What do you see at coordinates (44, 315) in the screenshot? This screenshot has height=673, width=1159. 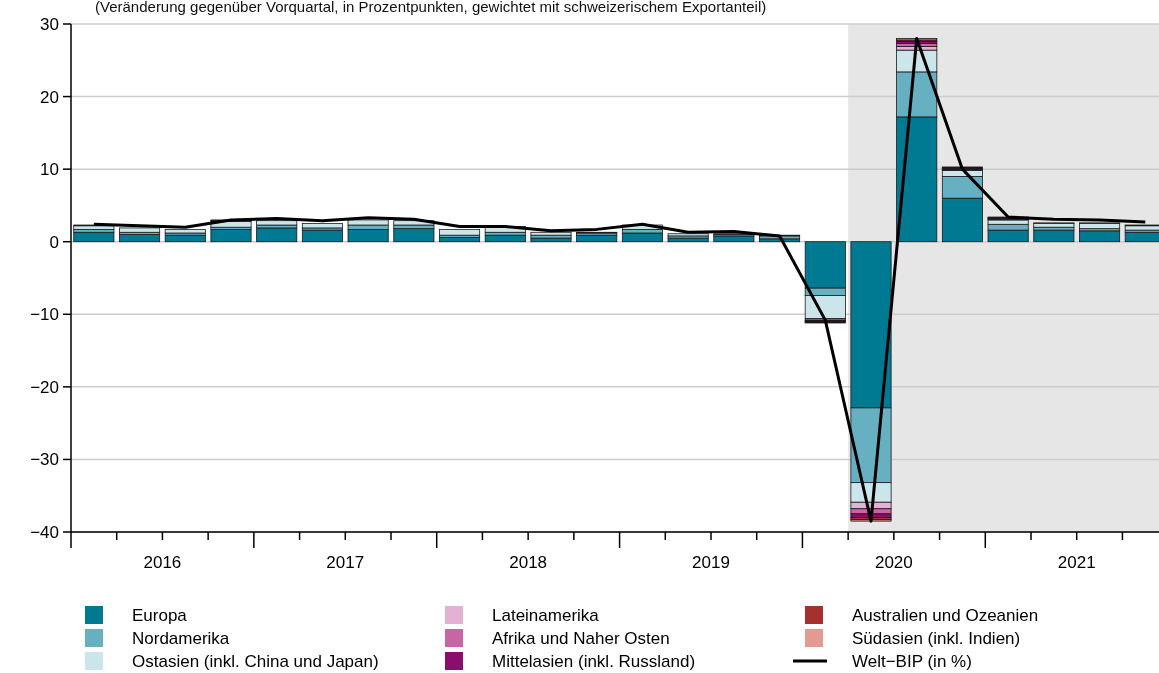 I see `y-tick-label: −10` at bounding box center [44, 315].